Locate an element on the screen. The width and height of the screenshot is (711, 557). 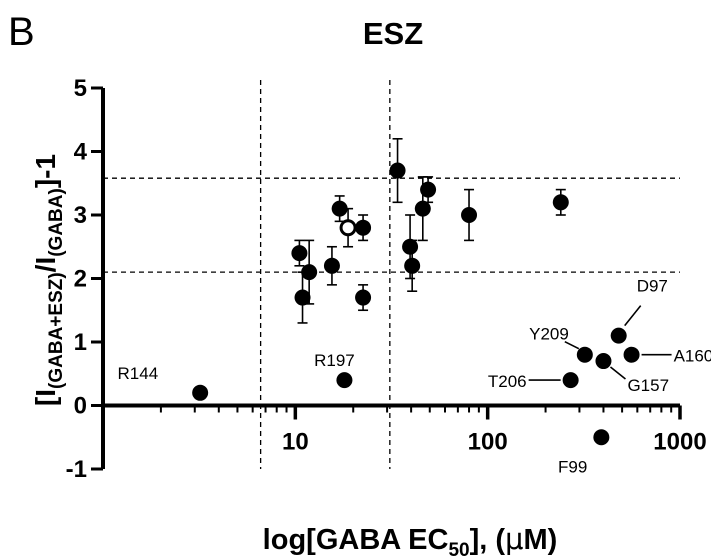
y-axis-title: [I(GABA+ESZ)/I(GABA)]-1 is located at coordinates (48, 280).